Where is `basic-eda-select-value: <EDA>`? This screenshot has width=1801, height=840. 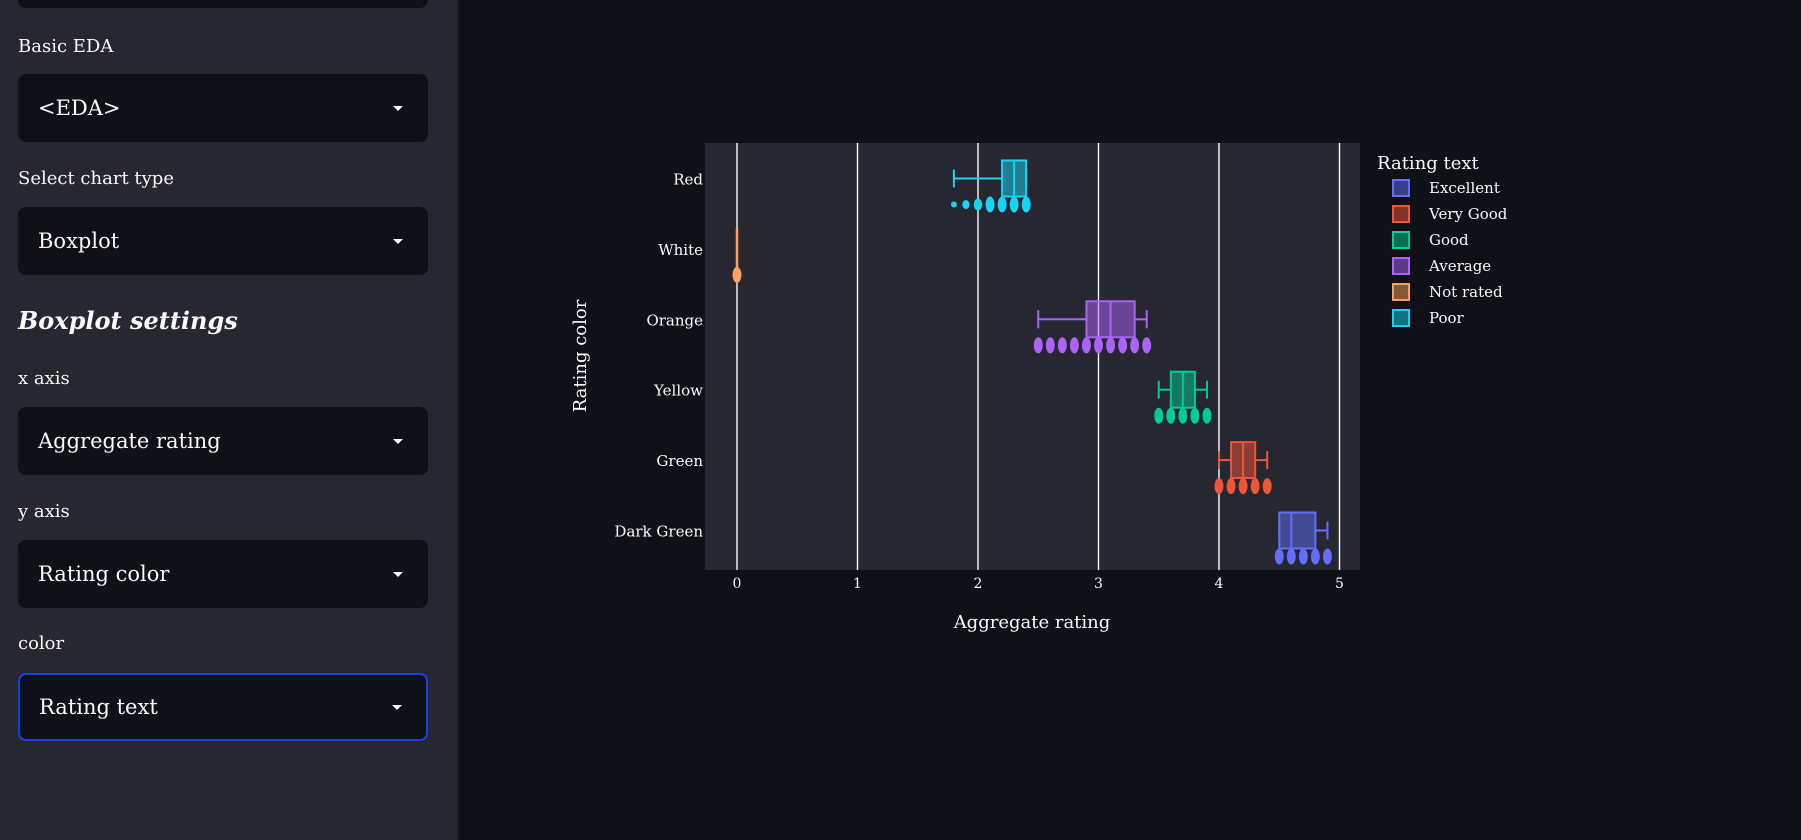 basic-eda-select-value: <EDA> is located at coordinates (79, 108).